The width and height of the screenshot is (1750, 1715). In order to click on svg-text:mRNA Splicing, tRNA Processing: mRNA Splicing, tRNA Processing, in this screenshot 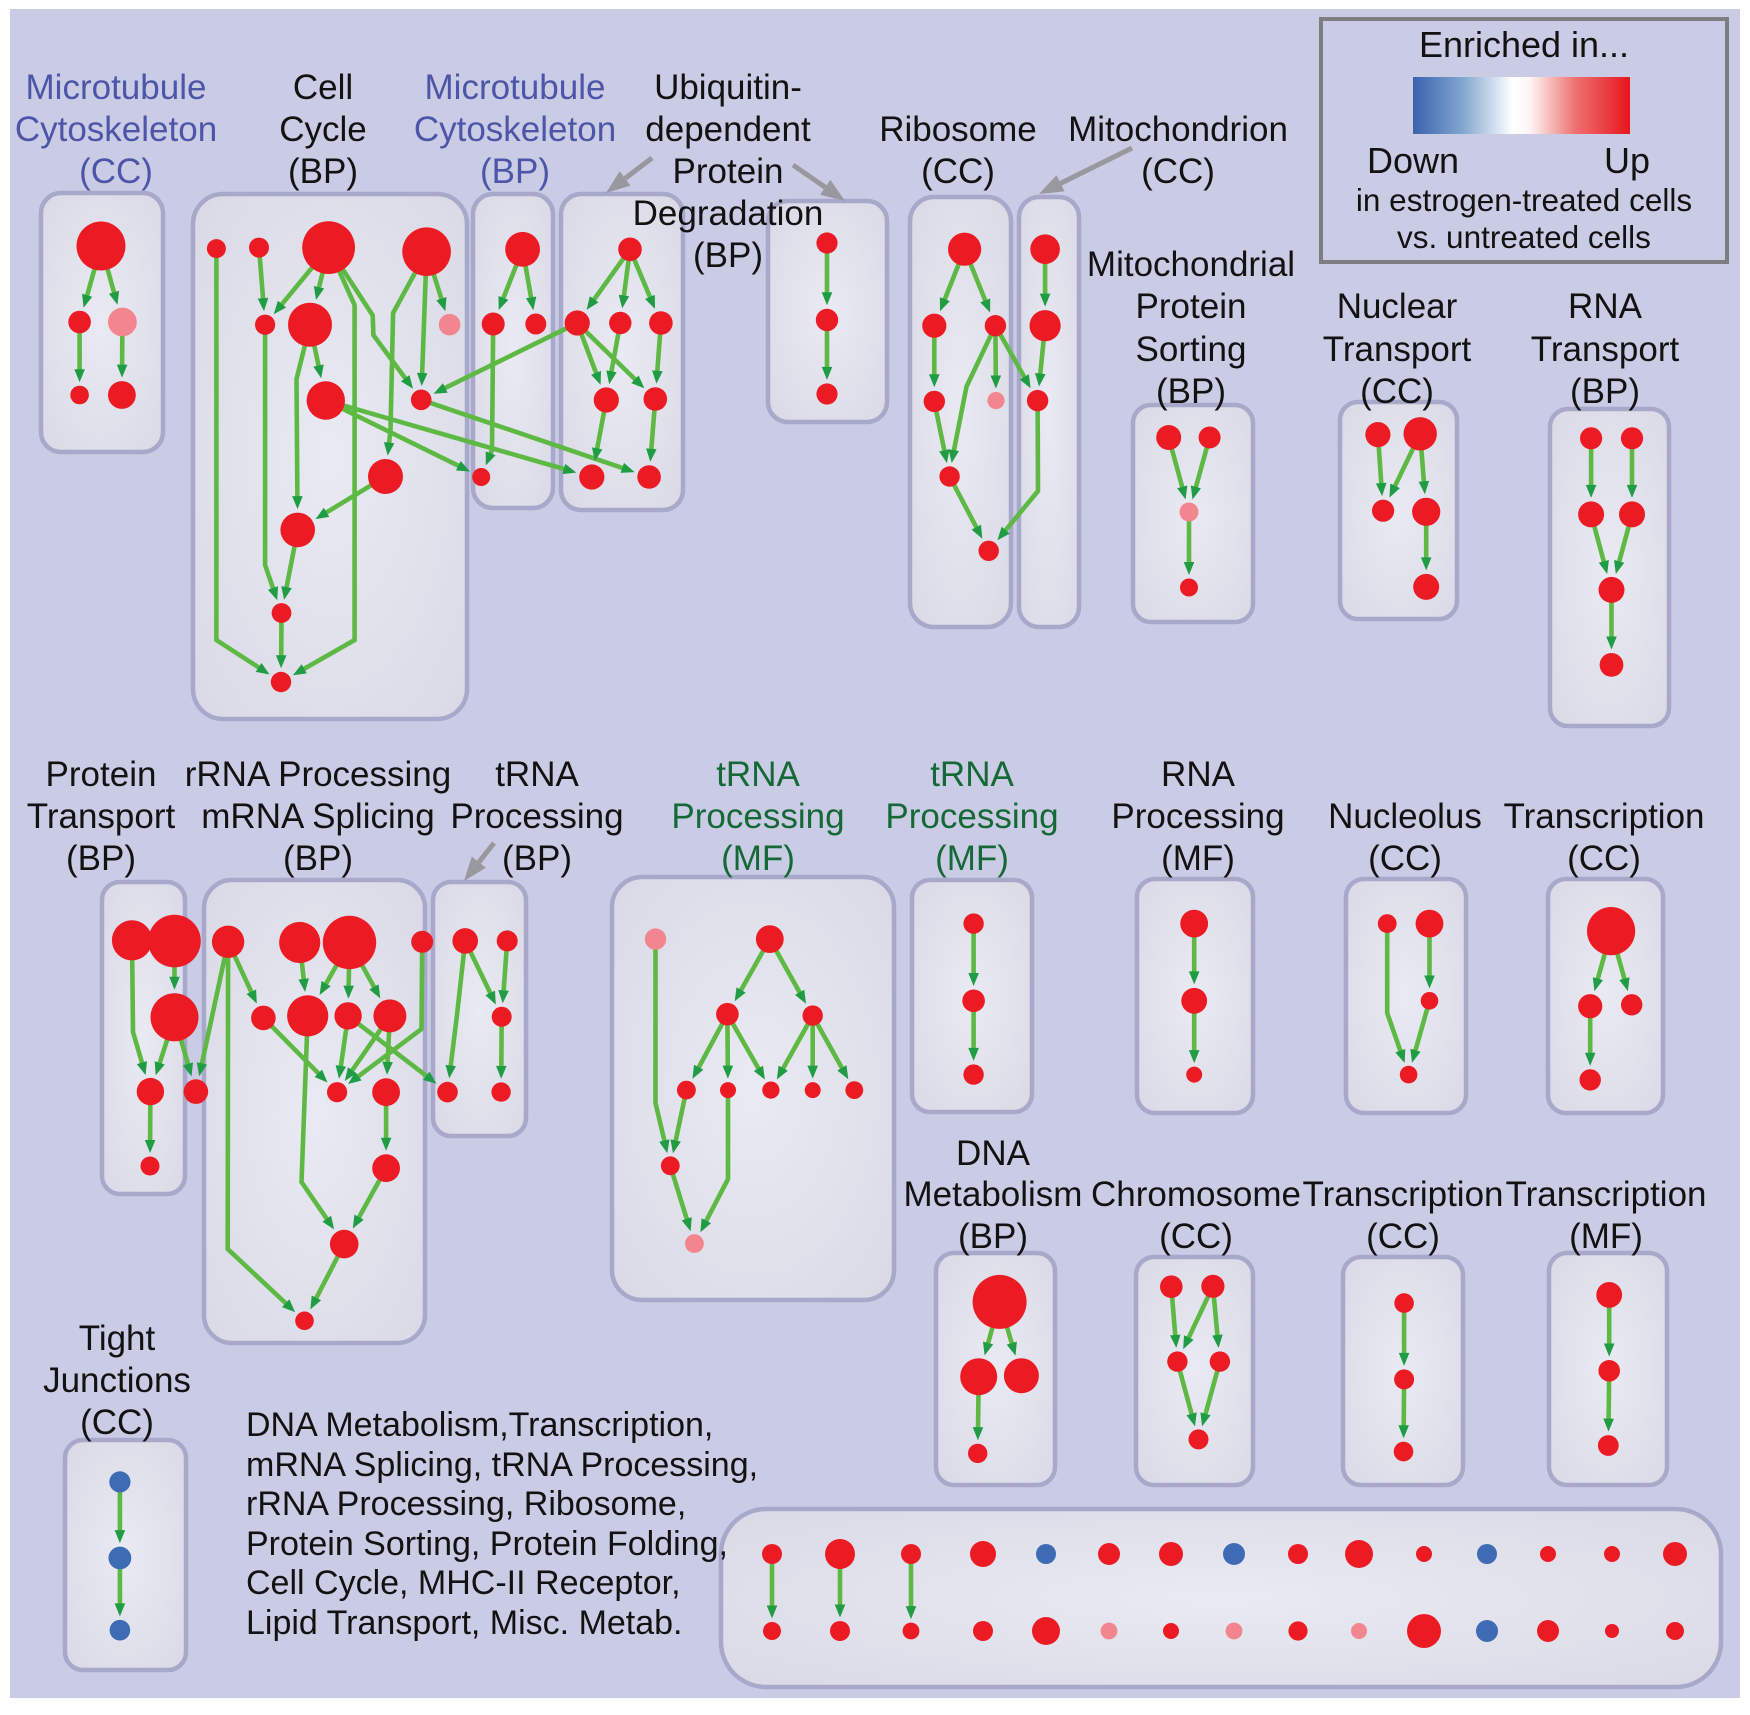, I will do `click(502, 1465)`.